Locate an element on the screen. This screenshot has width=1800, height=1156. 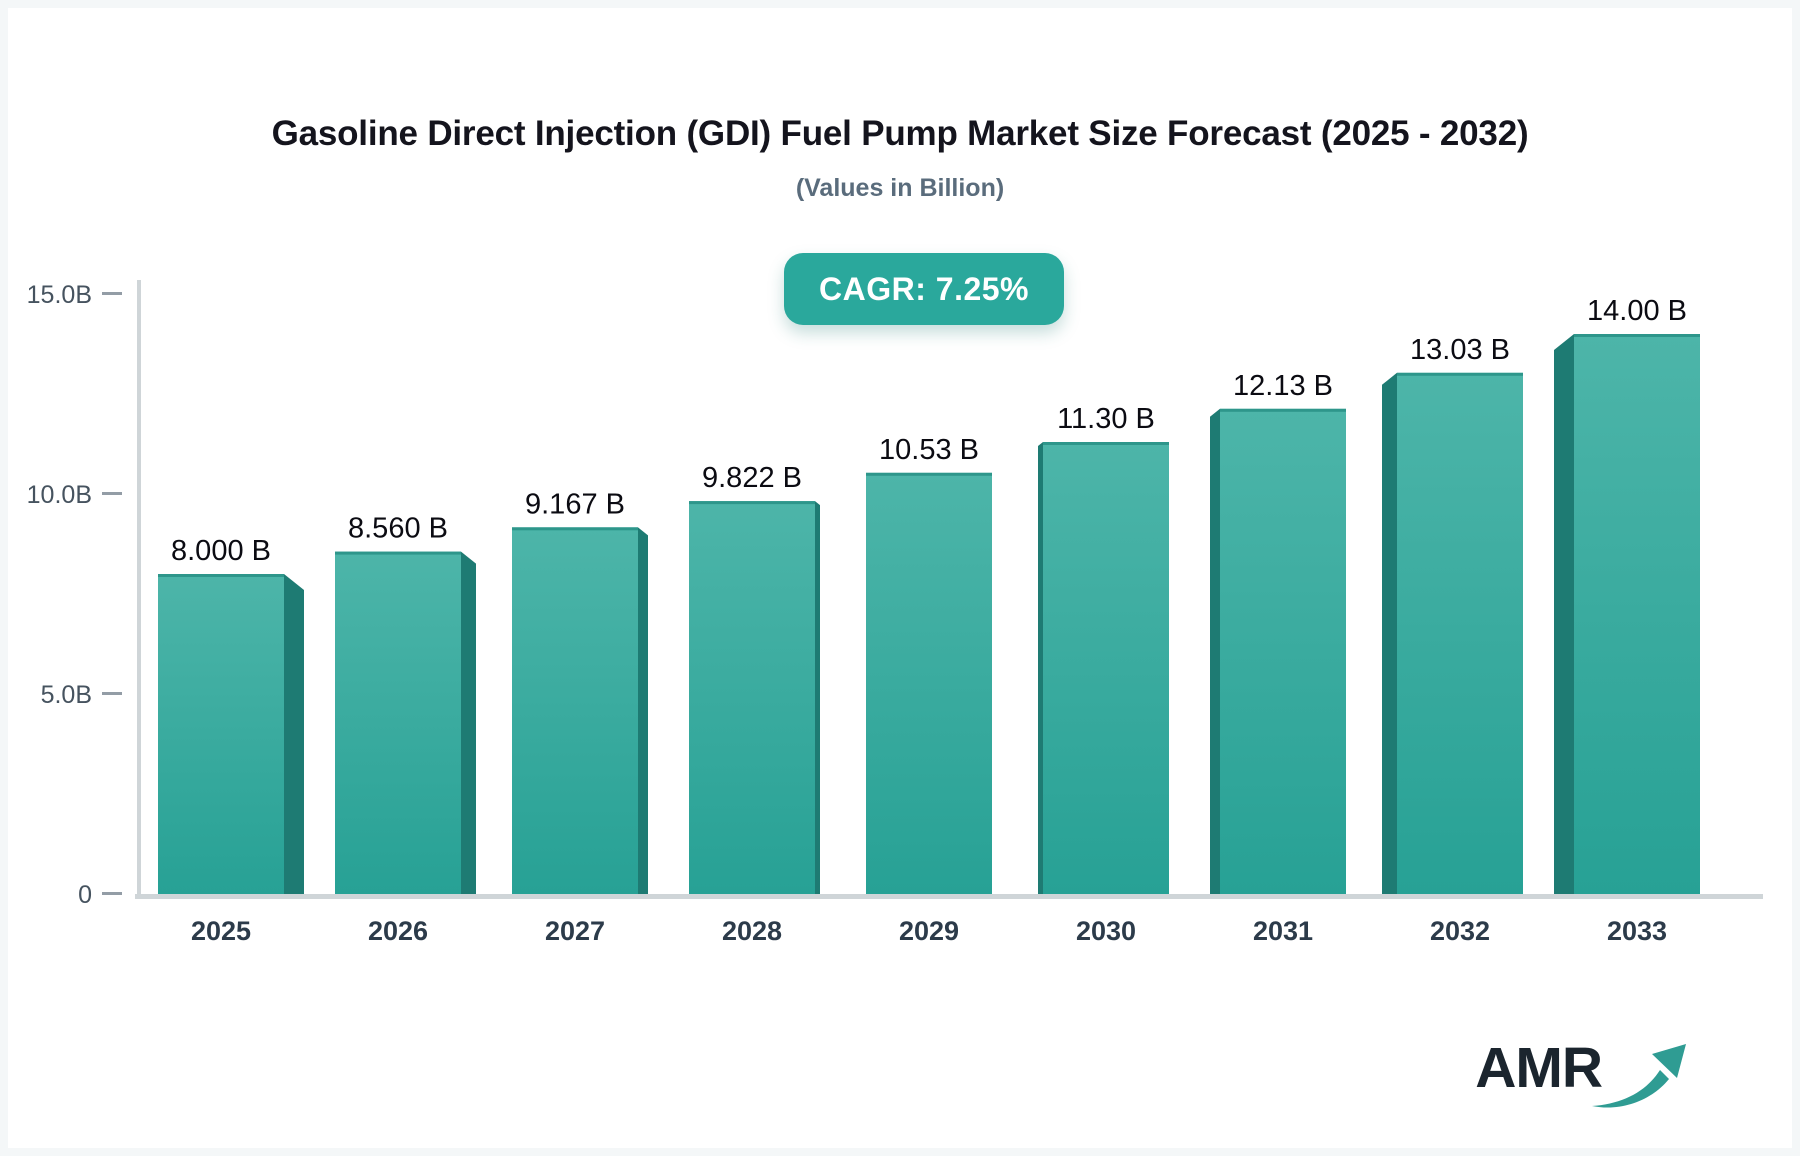
x-axis is located at coordinates (949, 896).